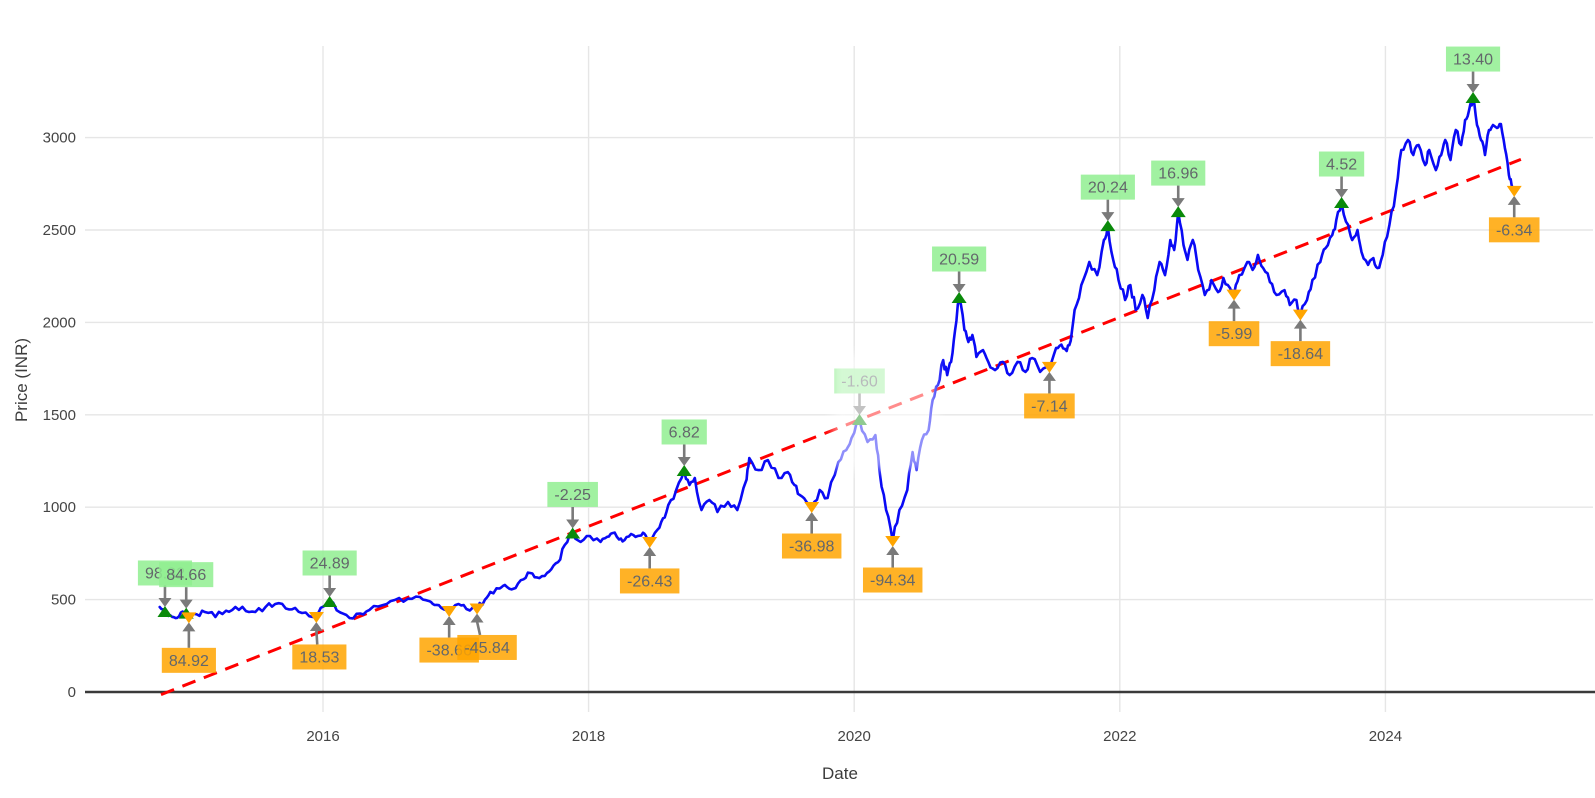 Image resolution: width=1595 pixels, height=798 pixels. What do you see at coordinates (186, 575) in the screenshot?
I see `annotation-value: 84.66` at bounding box center [186, 575].